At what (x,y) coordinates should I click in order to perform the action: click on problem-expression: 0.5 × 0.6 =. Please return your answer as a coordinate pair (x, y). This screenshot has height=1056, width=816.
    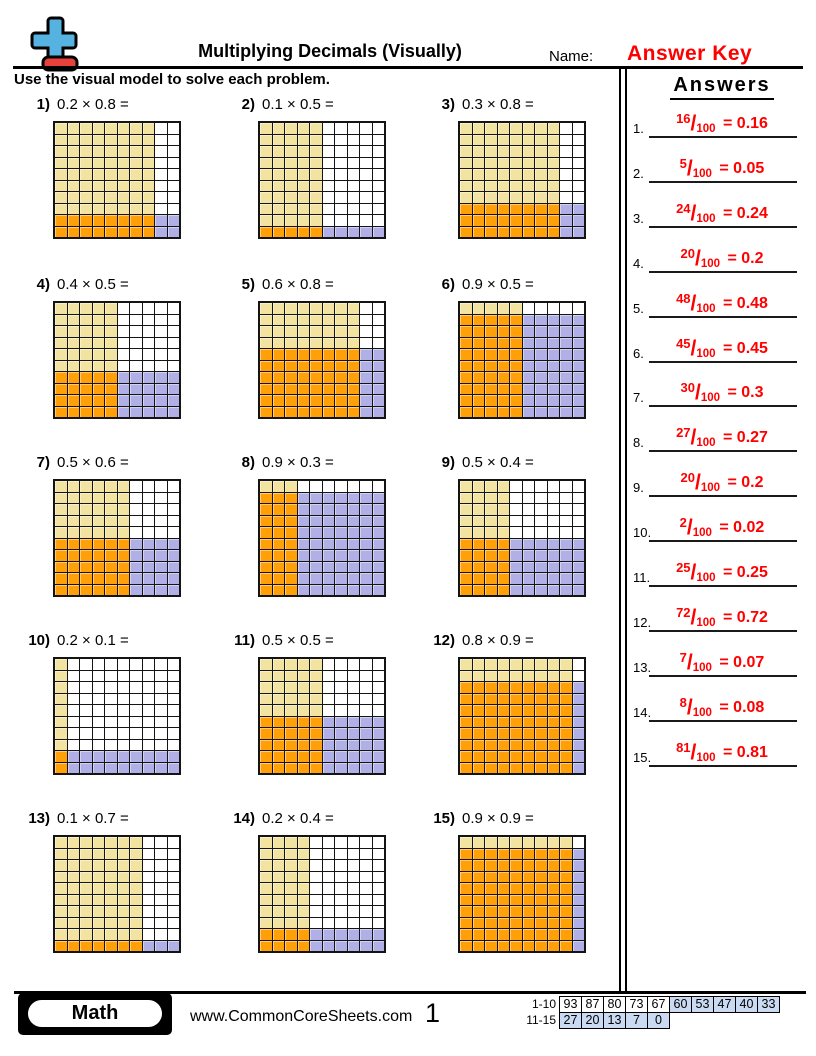
    Looking at the image, I should click on (93, 462).